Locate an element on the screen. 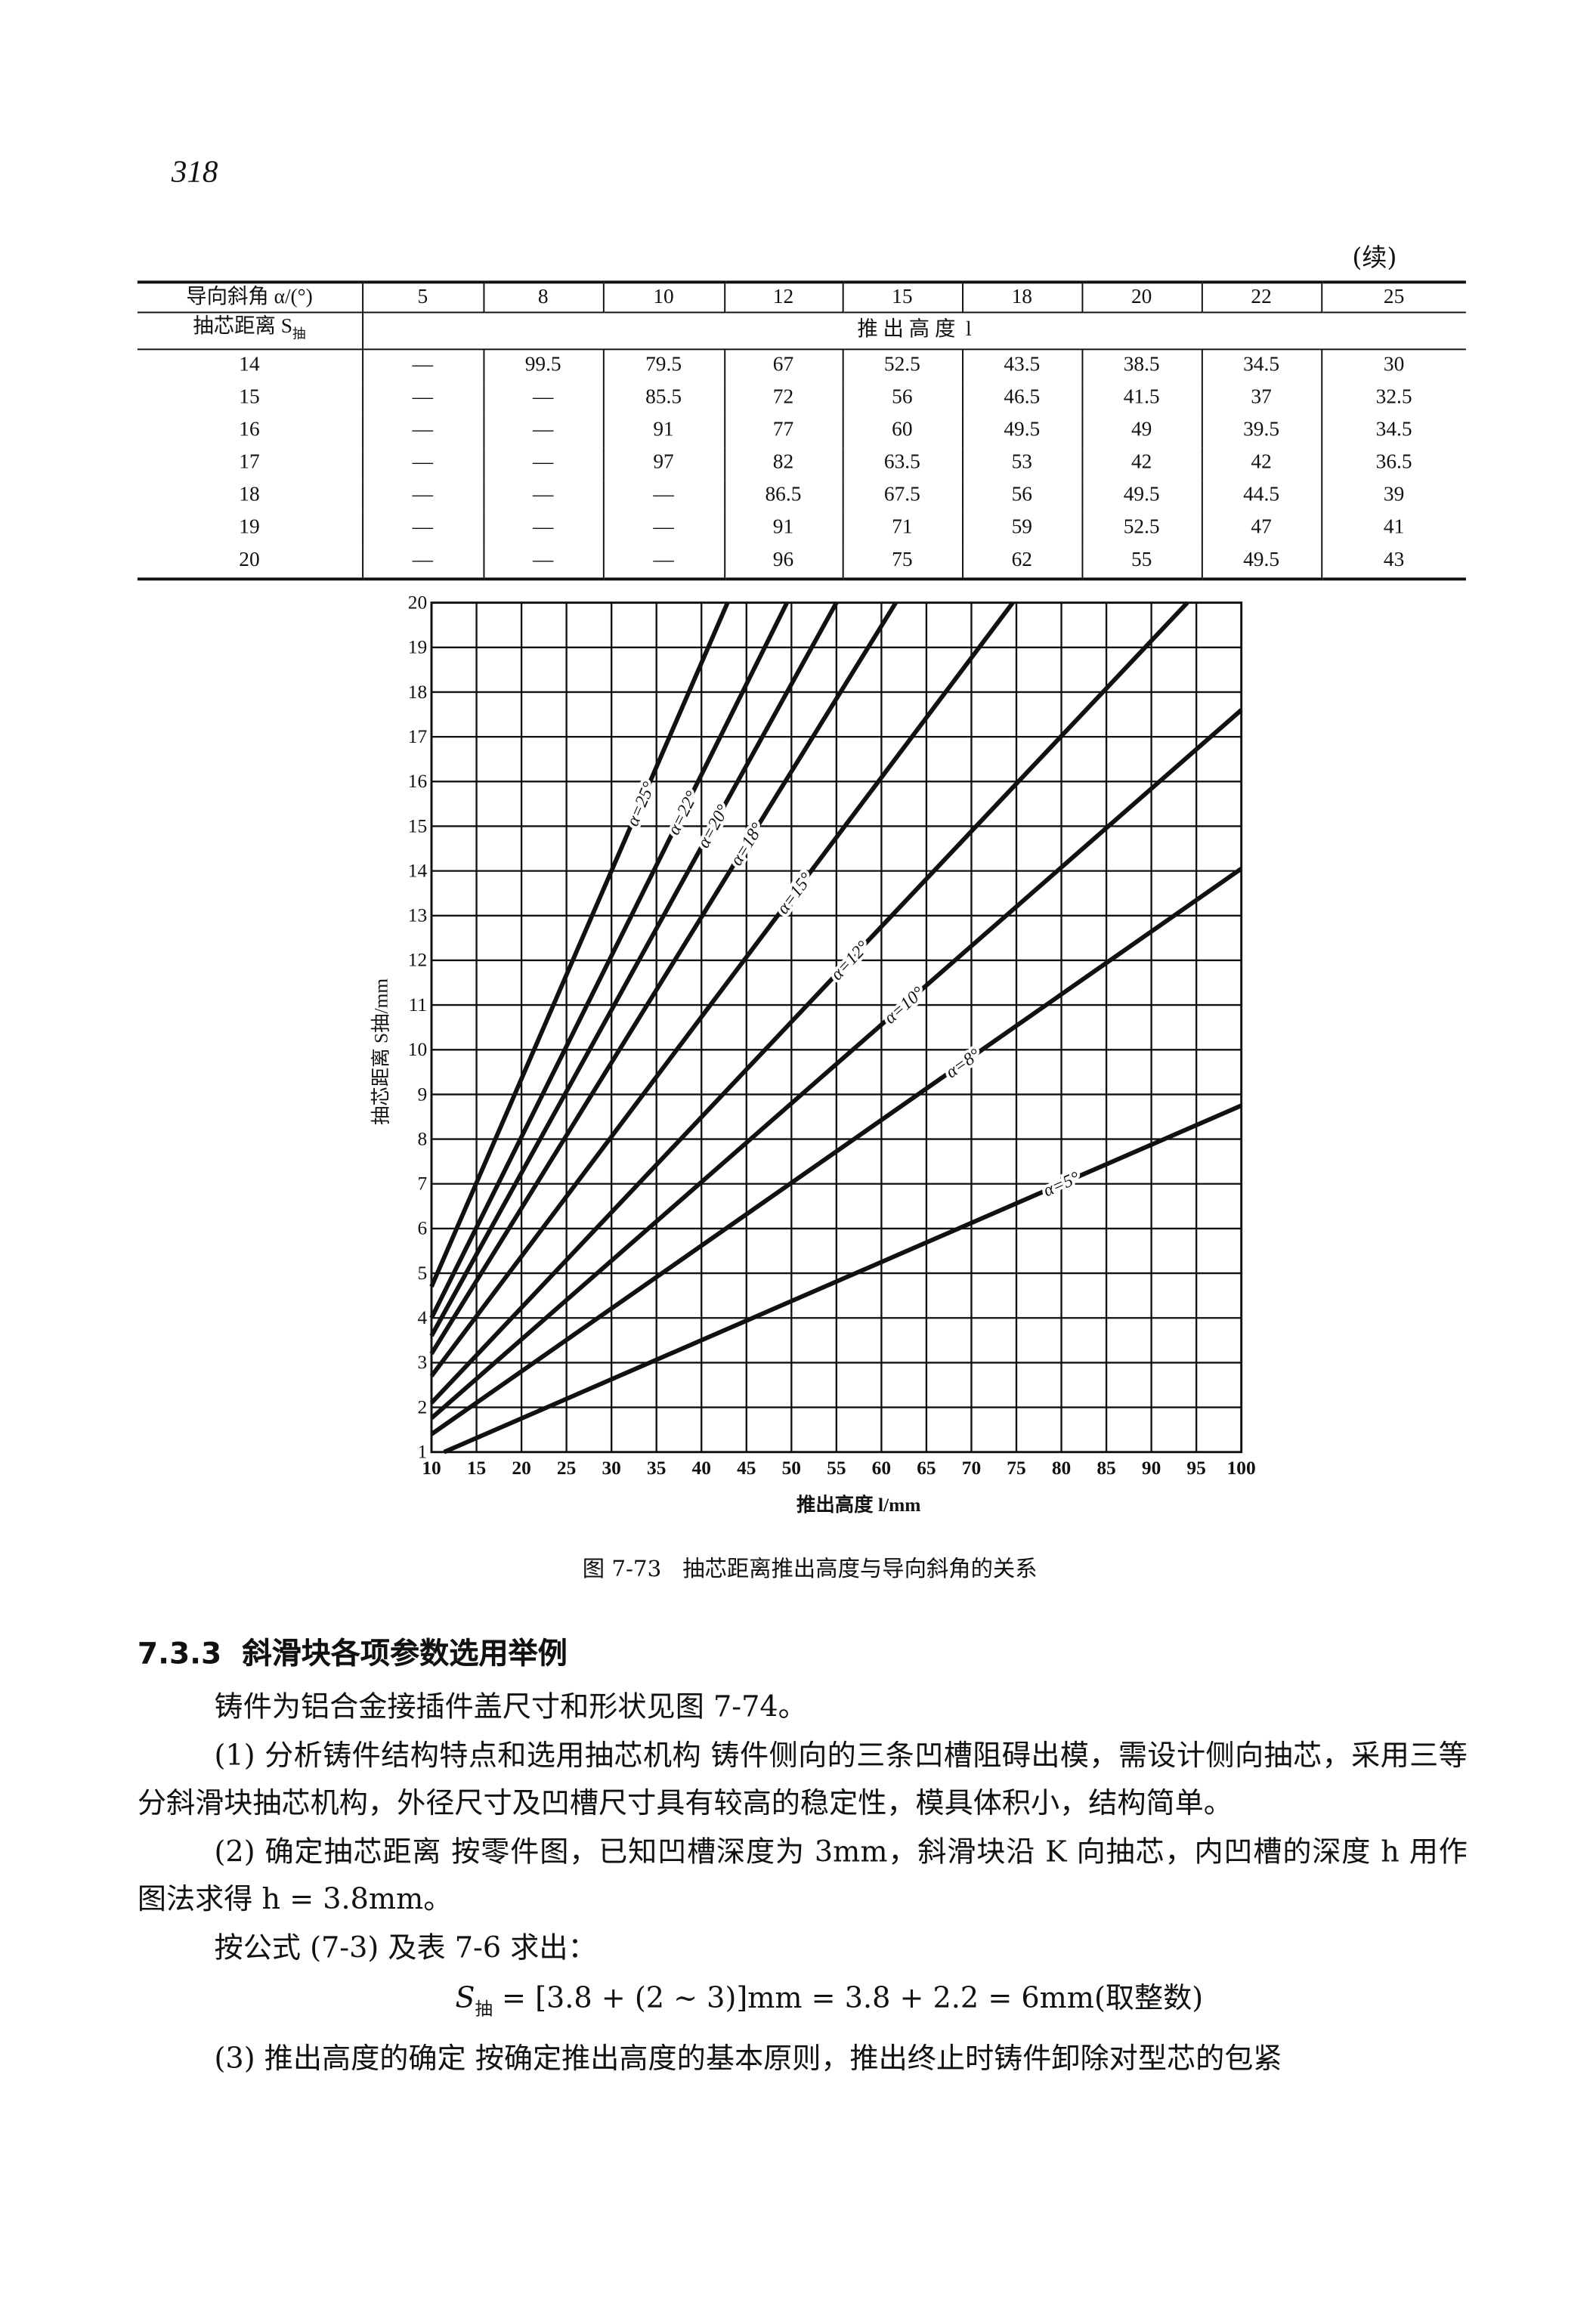 This screenshot has height=2297, width=1596. figure-caption: 图 7-73 抽芯距离推出高度与导向斜角的关系 is located at coordinates (810, 1569).